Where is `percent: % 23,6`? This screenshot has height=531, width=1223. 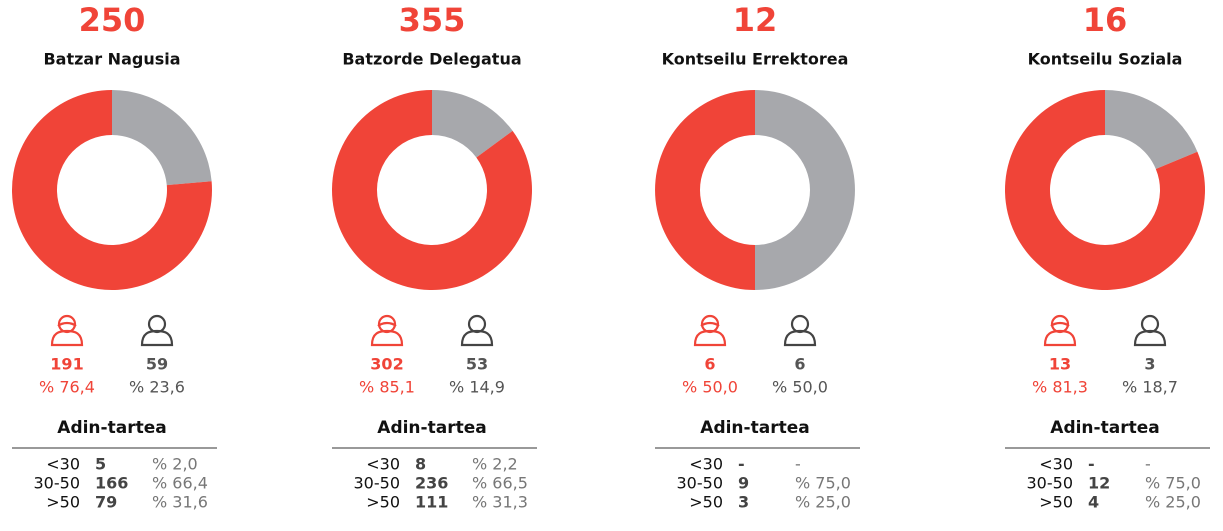
percent: % 23,6 is located at coordinates (157, 387).